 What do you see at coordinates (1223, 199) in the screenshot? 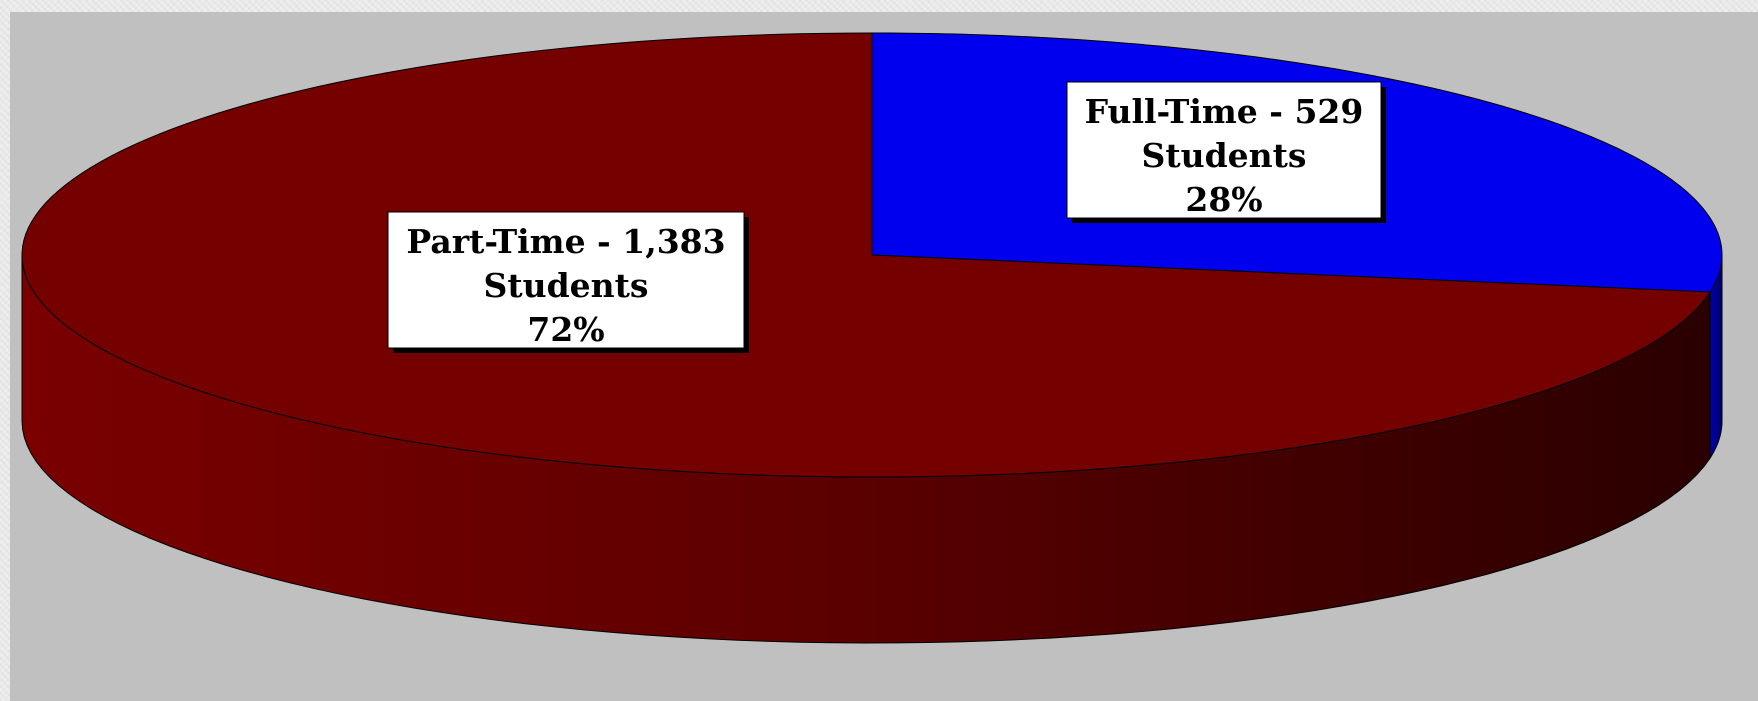
I see `data-label-line: 28%` at bounding box center [1223, 199].